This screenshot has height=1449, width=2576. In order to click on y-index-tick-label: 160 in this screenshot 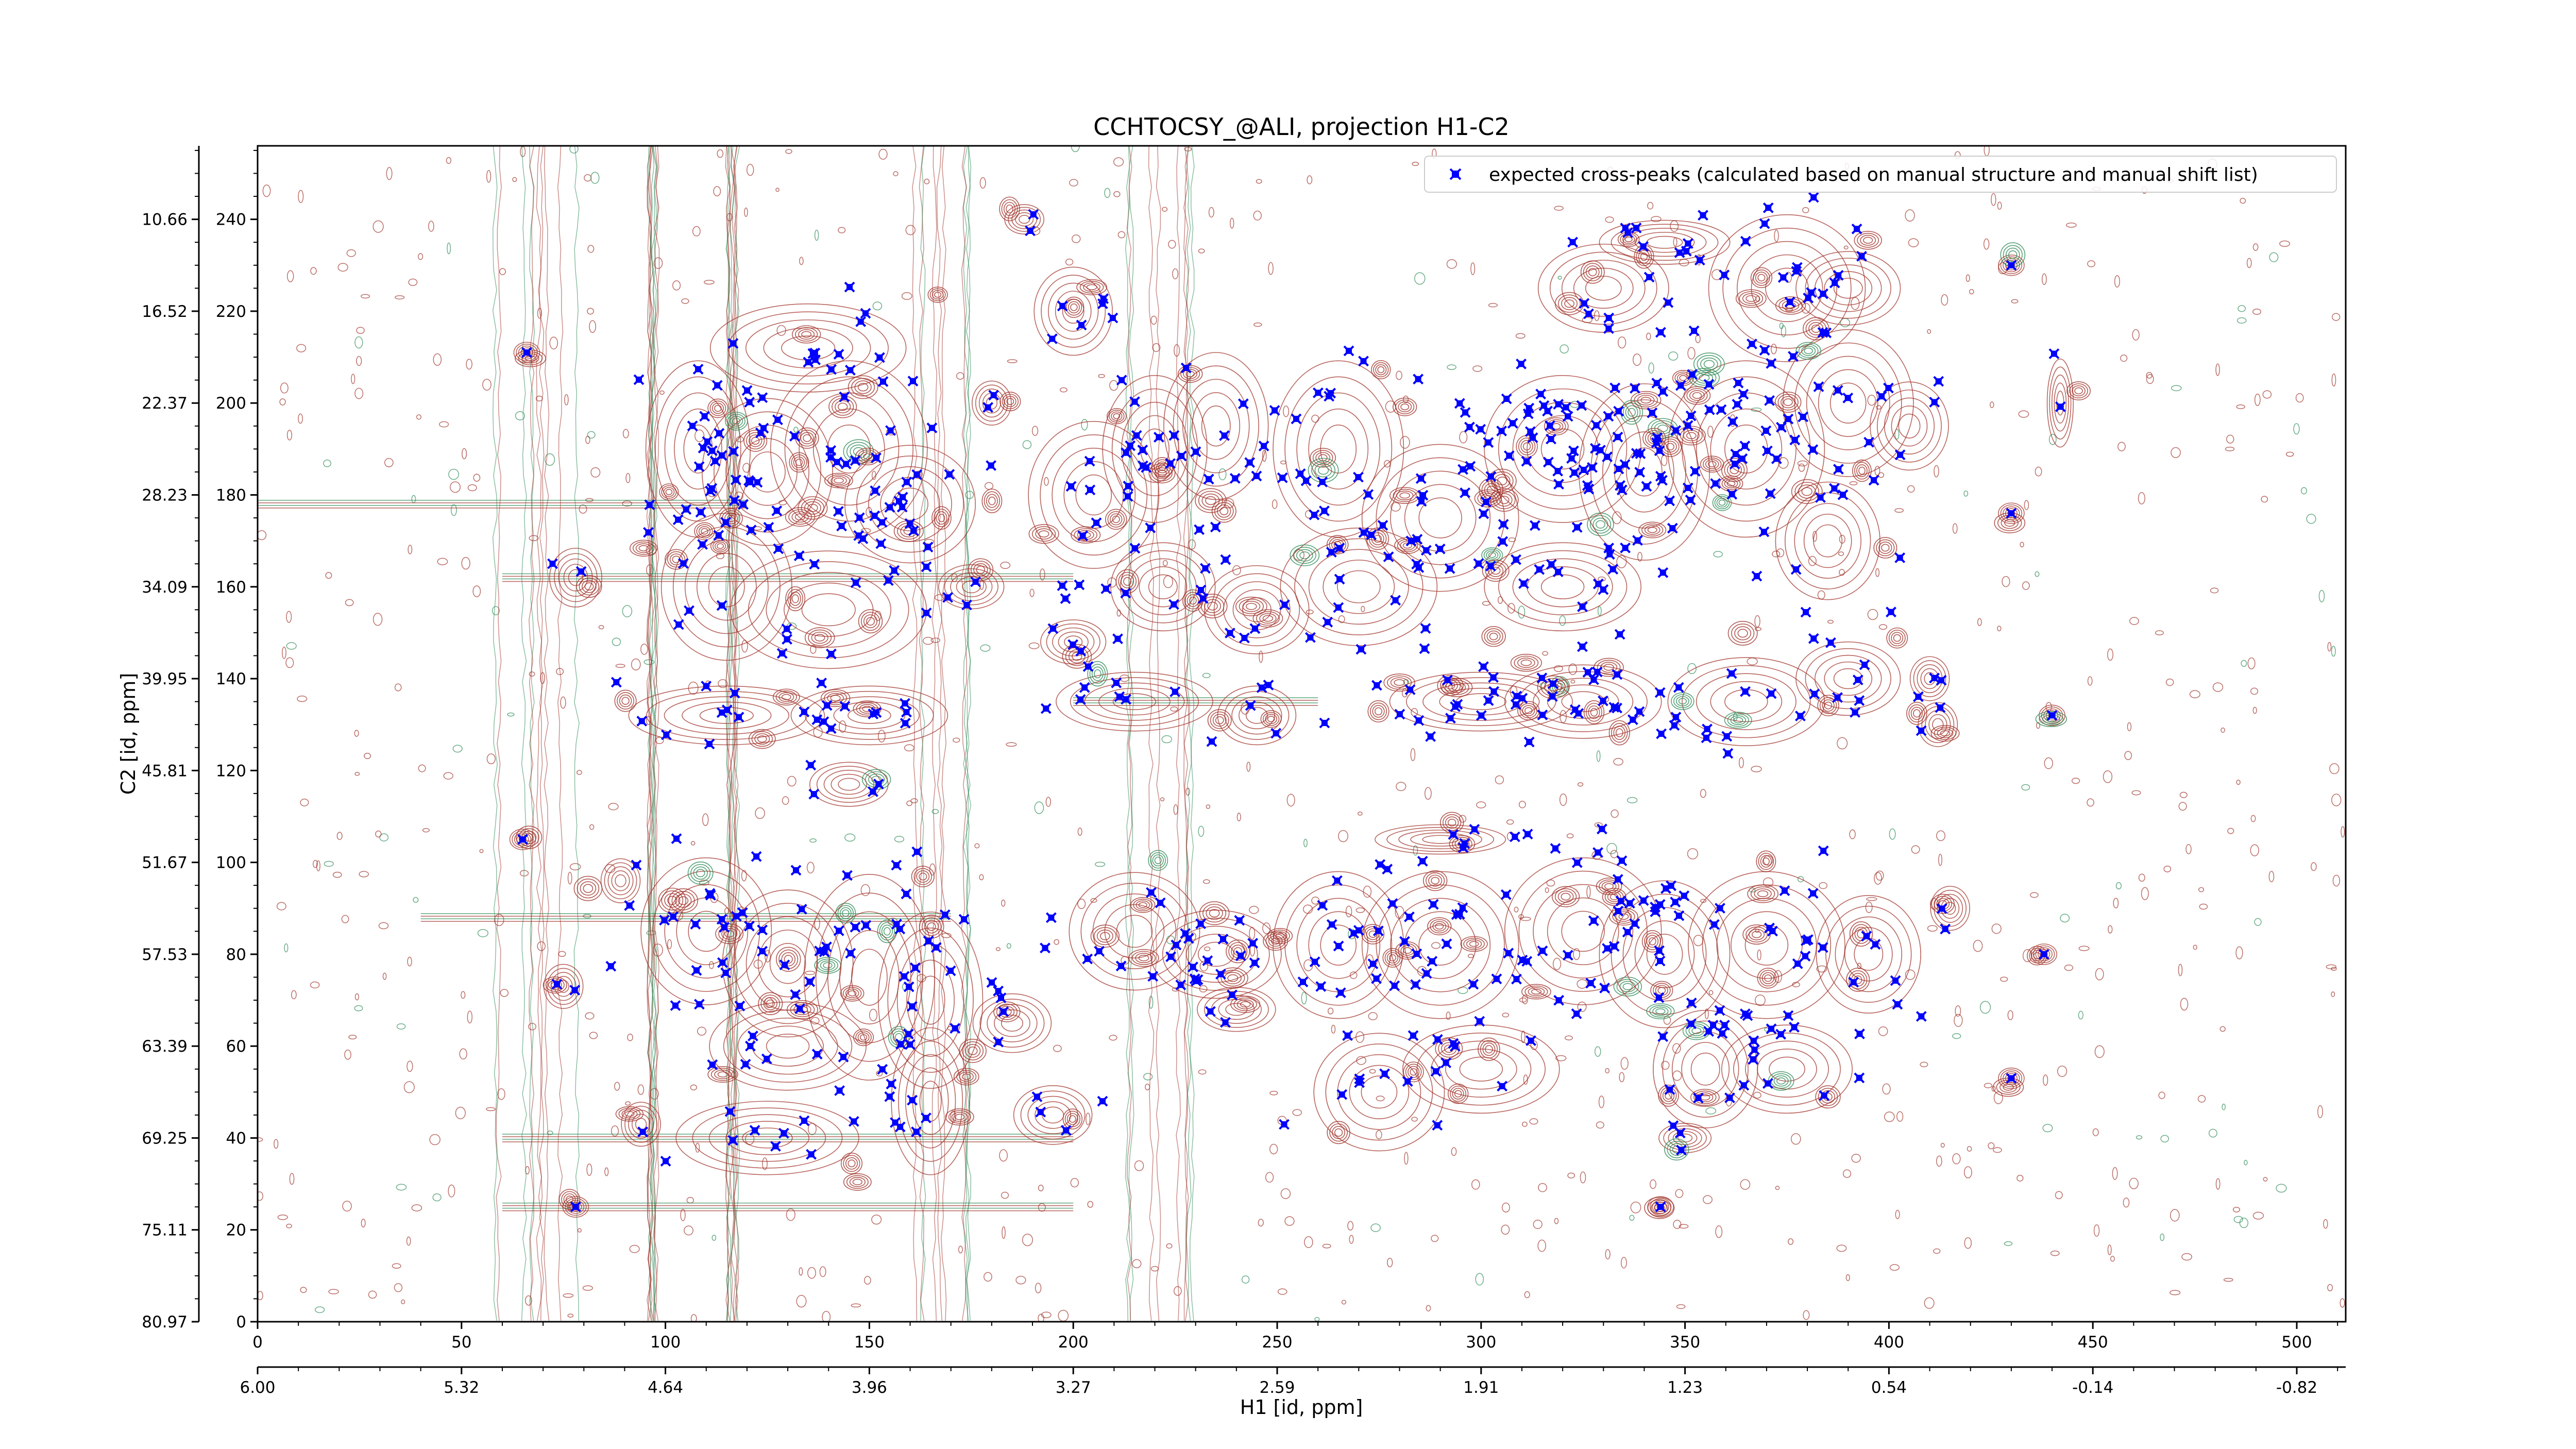, I will do `click(231, 587)`.